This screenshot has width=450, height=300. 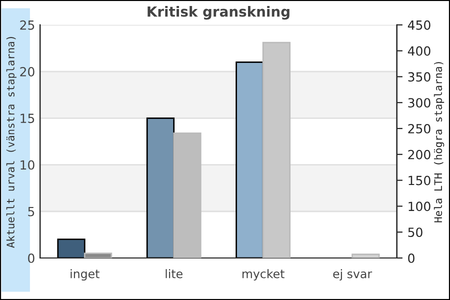 I want to click on y-axis-title: Aktuellt urval (vänstra staplarna), so click(x=11, y=142).